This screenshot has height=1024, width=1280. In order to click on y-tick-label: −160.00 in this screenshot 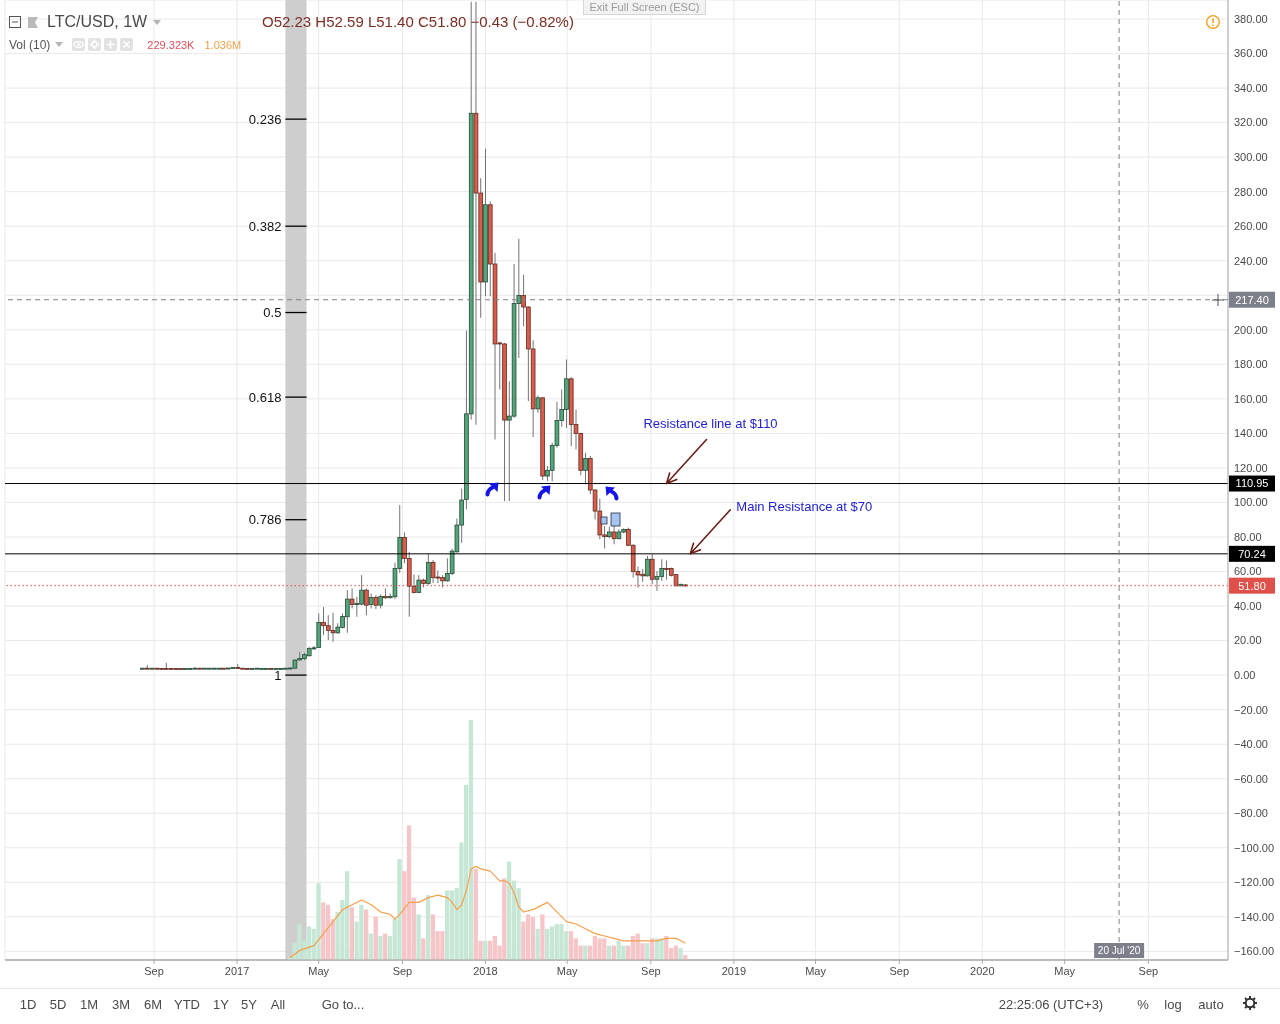, I will do `click(1254, 951)`.